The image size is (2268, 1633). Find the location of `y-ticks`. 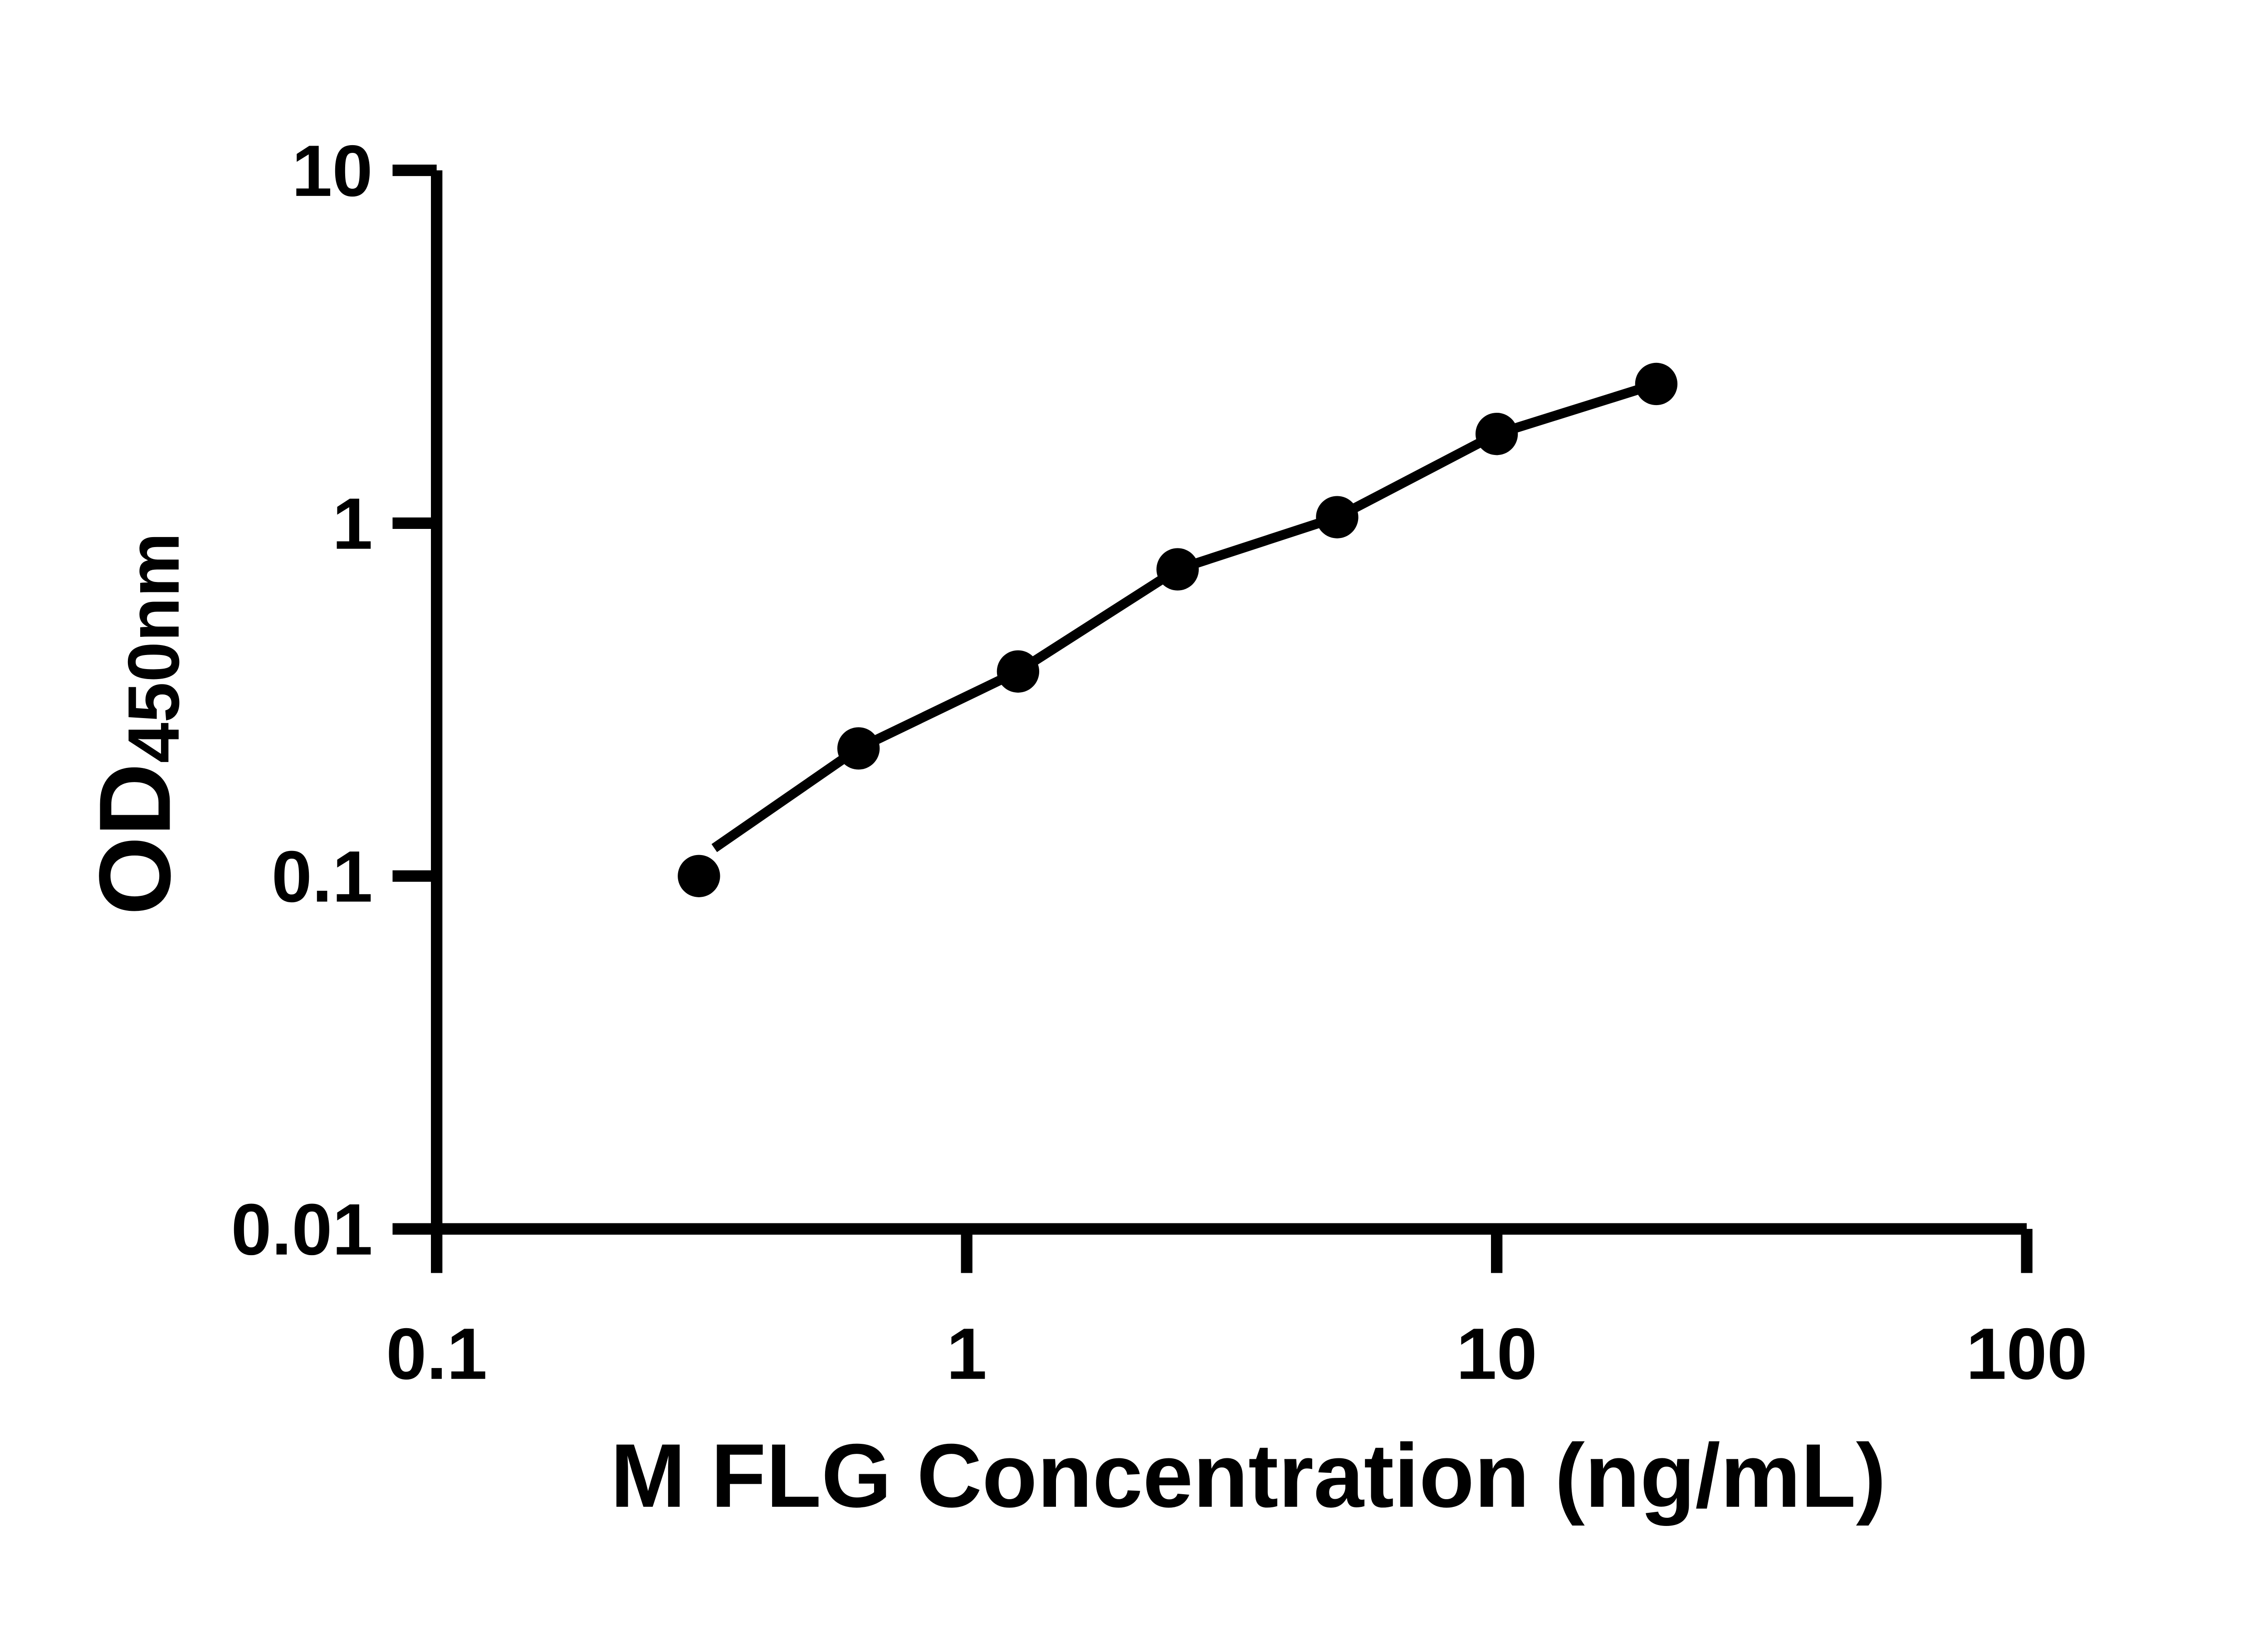

y-ticks is located at coordinates (415, 699).